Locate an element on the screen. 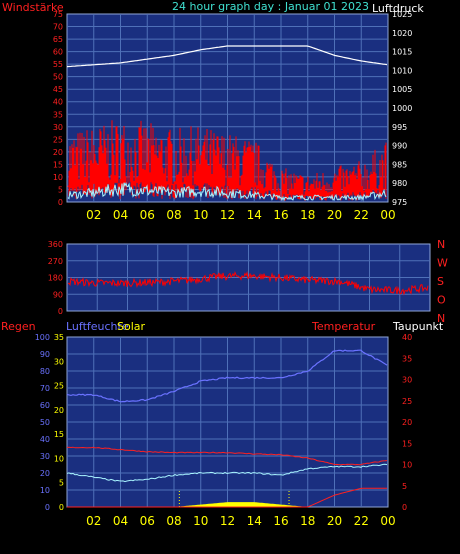 The width and height of the screenshot is (460, 554). y-tick-label: 65 is located at coordinates (58, 39).